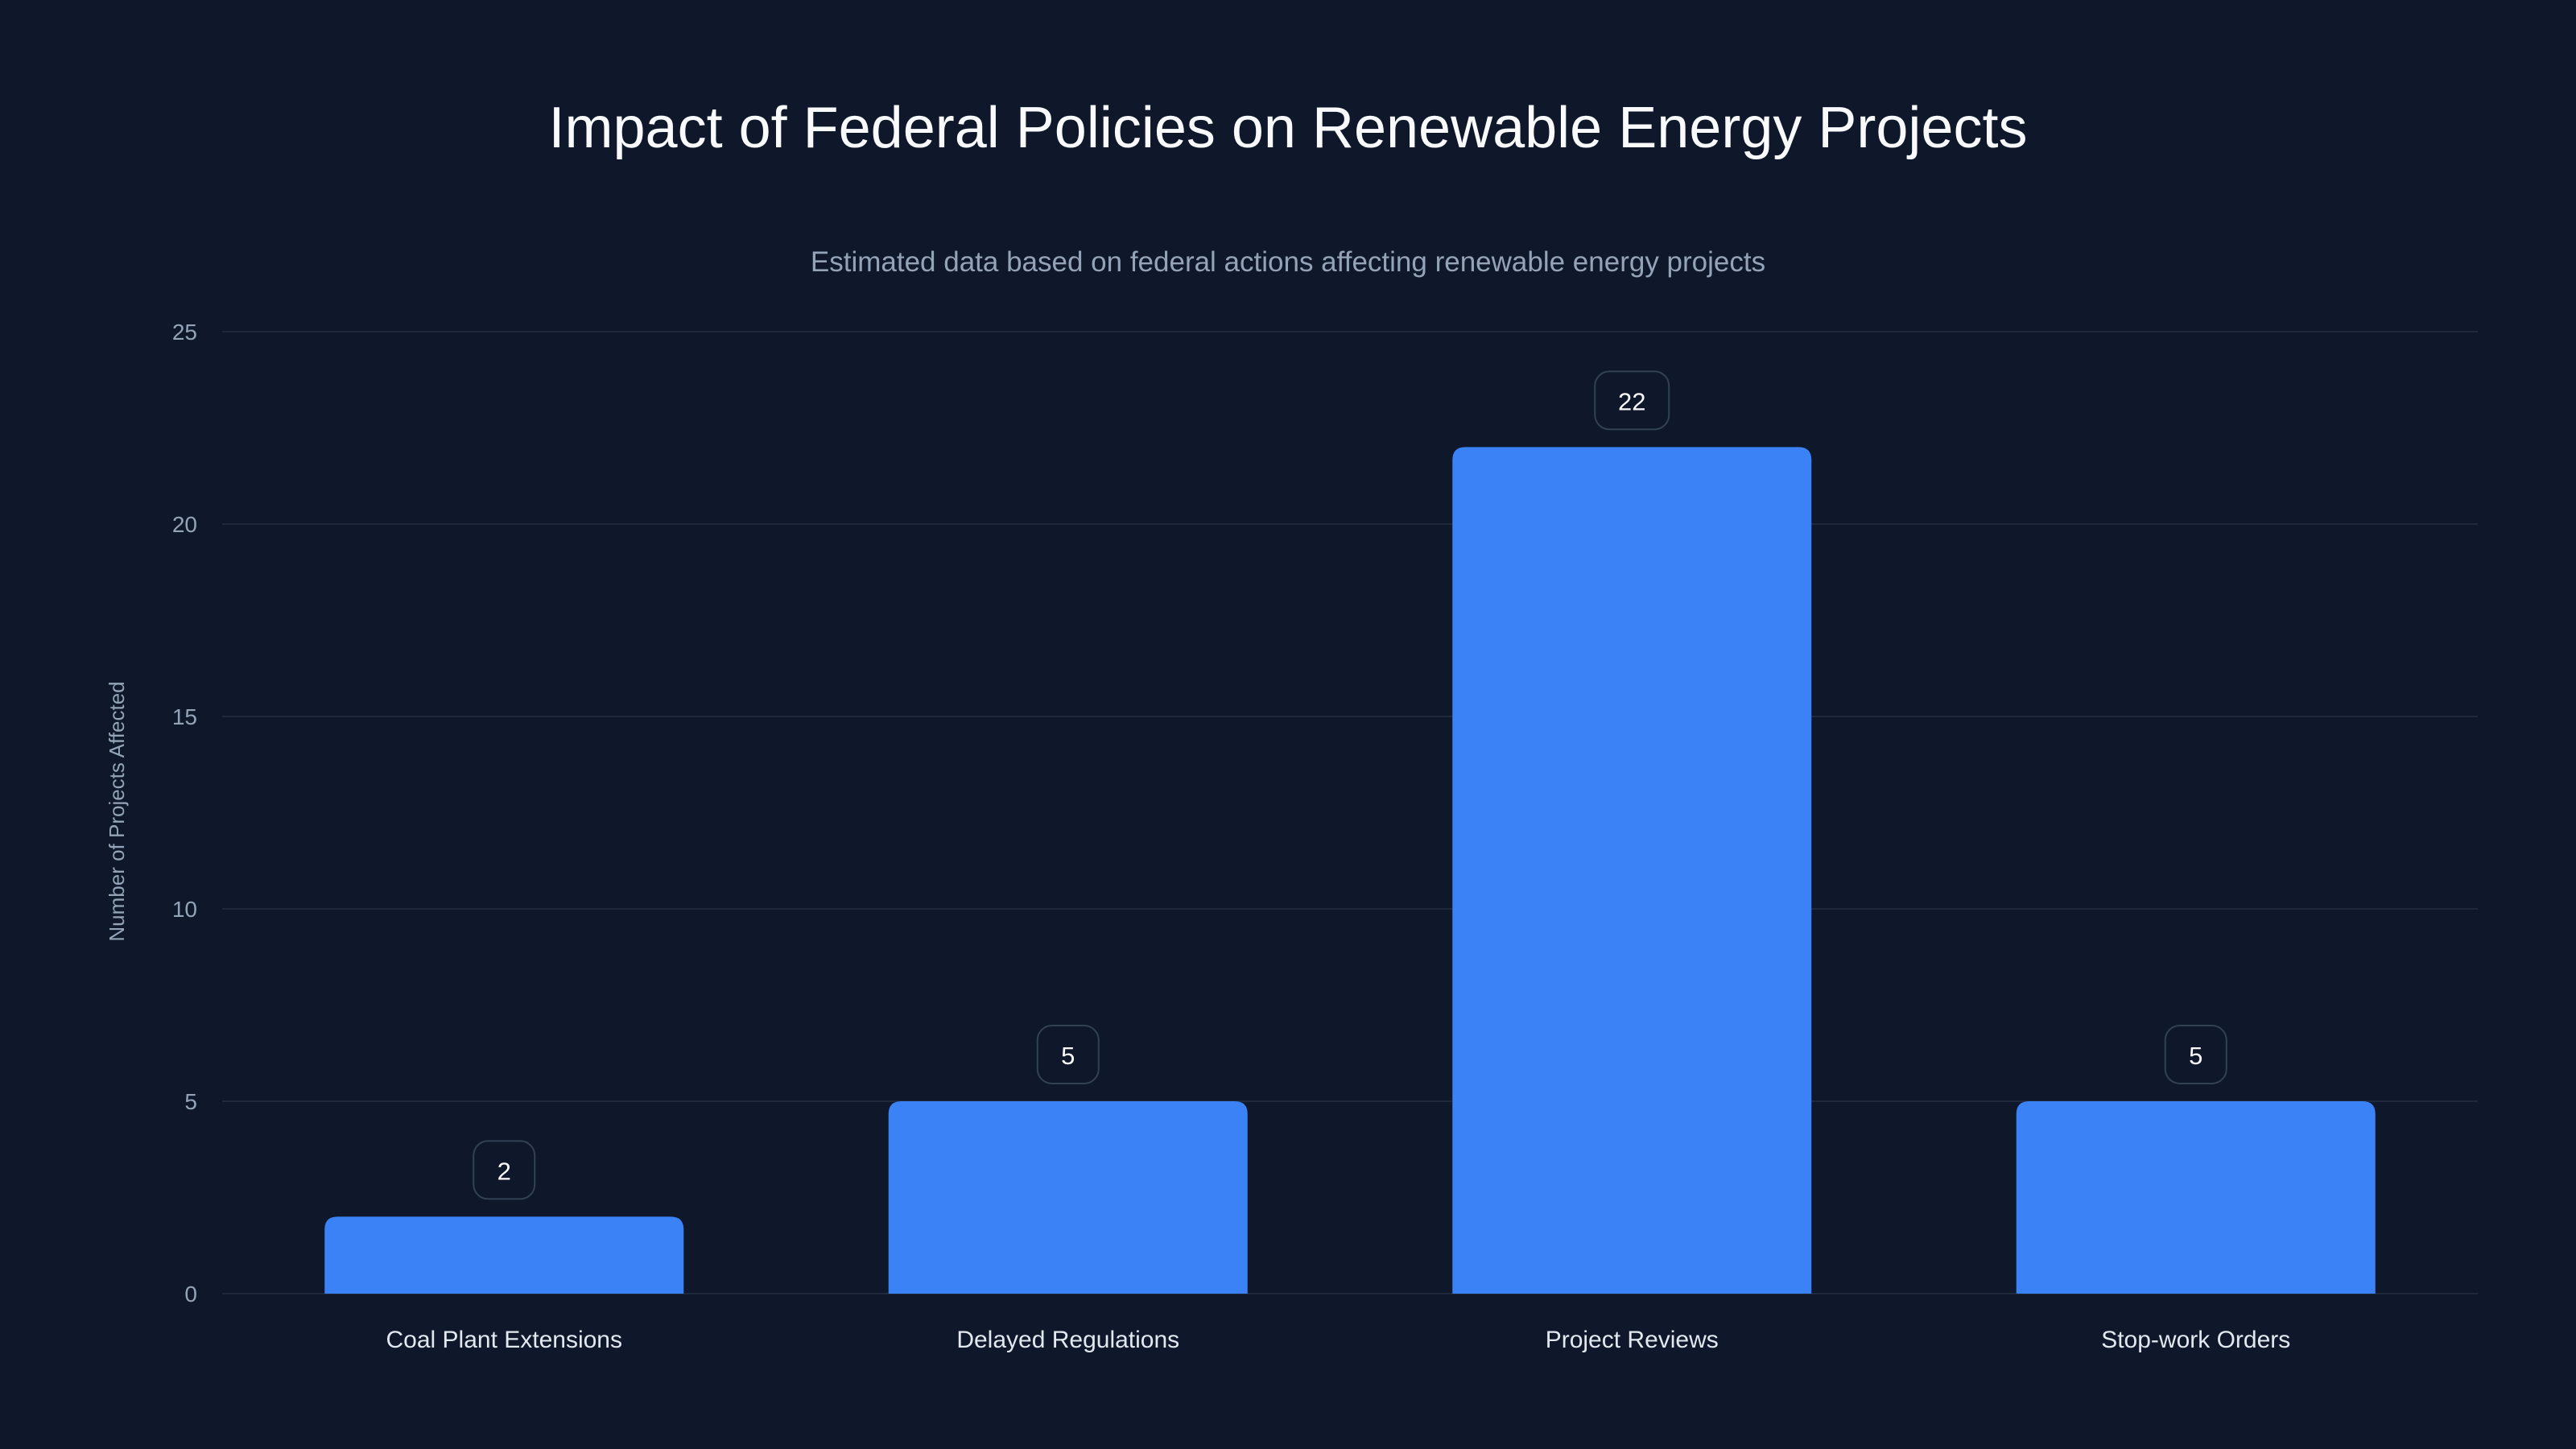 The height and width of the screenshot is (1449, 2576). I want to click on y-tick-label: 0, so click(190, 1294).